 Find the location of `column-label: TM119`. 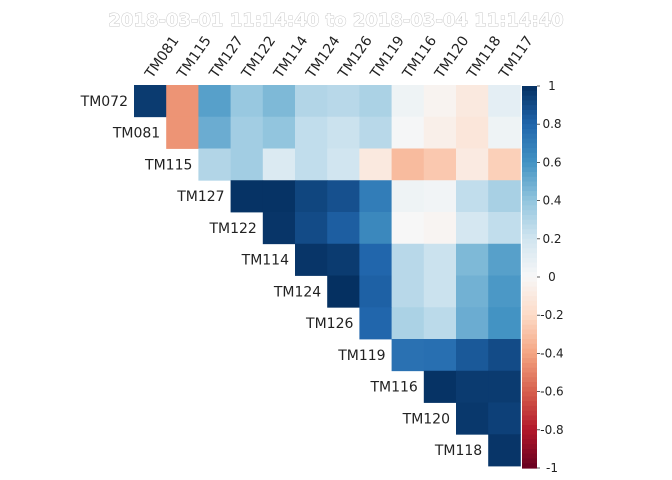

column-label: TM119 is located at coordinates (387, 57).